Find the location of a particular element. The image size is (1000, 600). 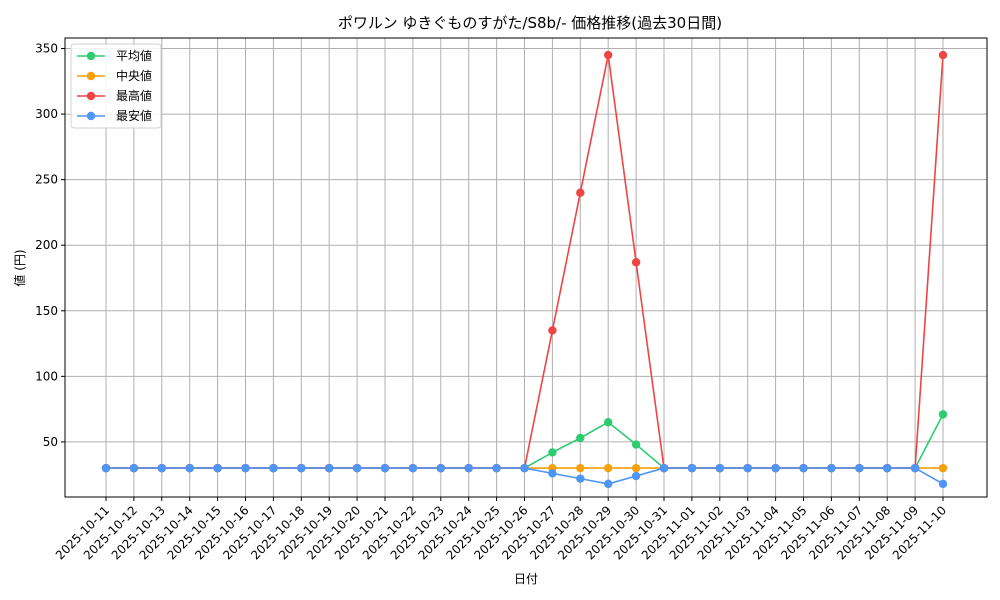

legend-label: 平均値 is located at coordinates (134, 55).